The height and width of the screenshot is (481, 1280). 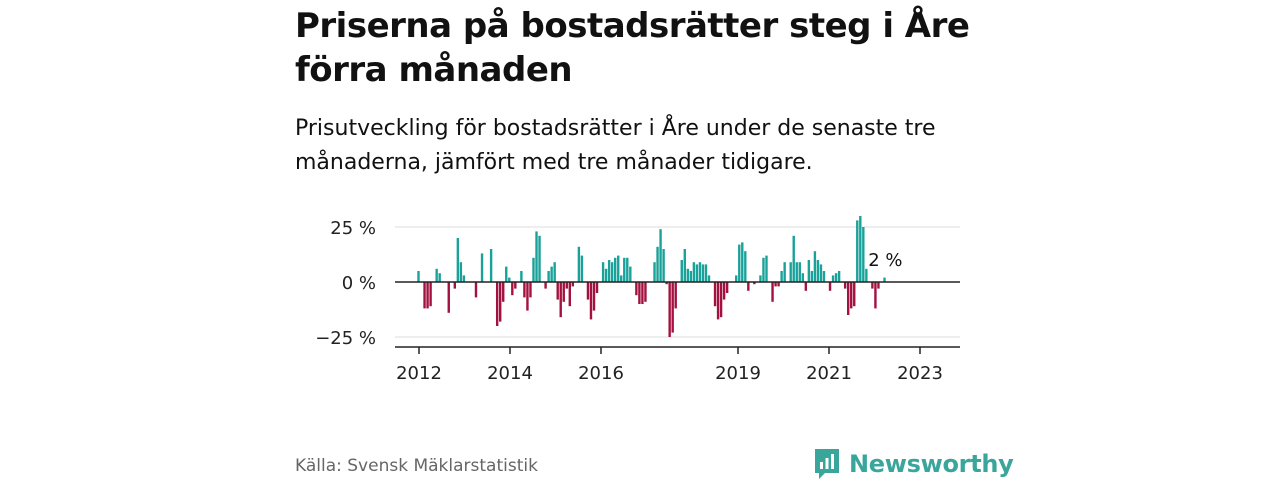 I want to click on newsworthy-logo: Newsworthy, so click(x=913, y=464).